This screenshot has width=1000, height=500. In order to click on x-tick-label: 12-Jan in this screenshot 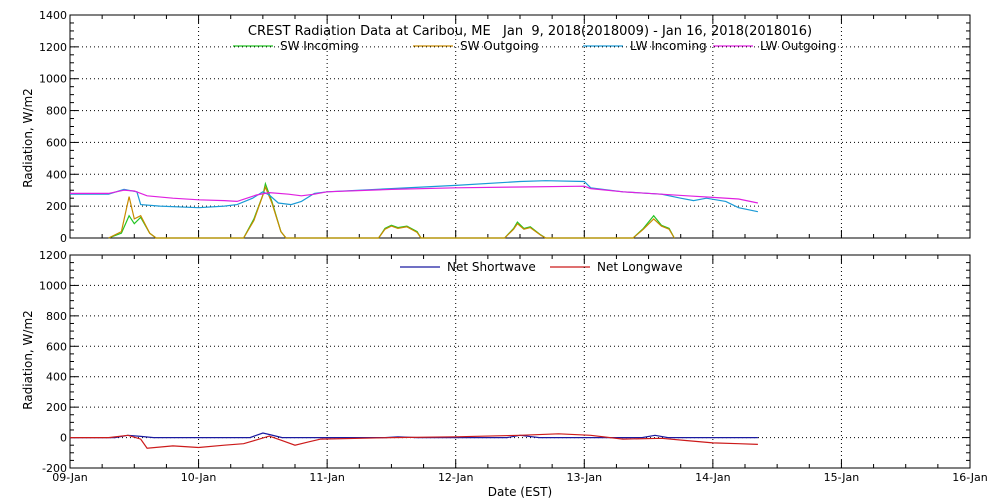, I will do `click(456, 477)`.